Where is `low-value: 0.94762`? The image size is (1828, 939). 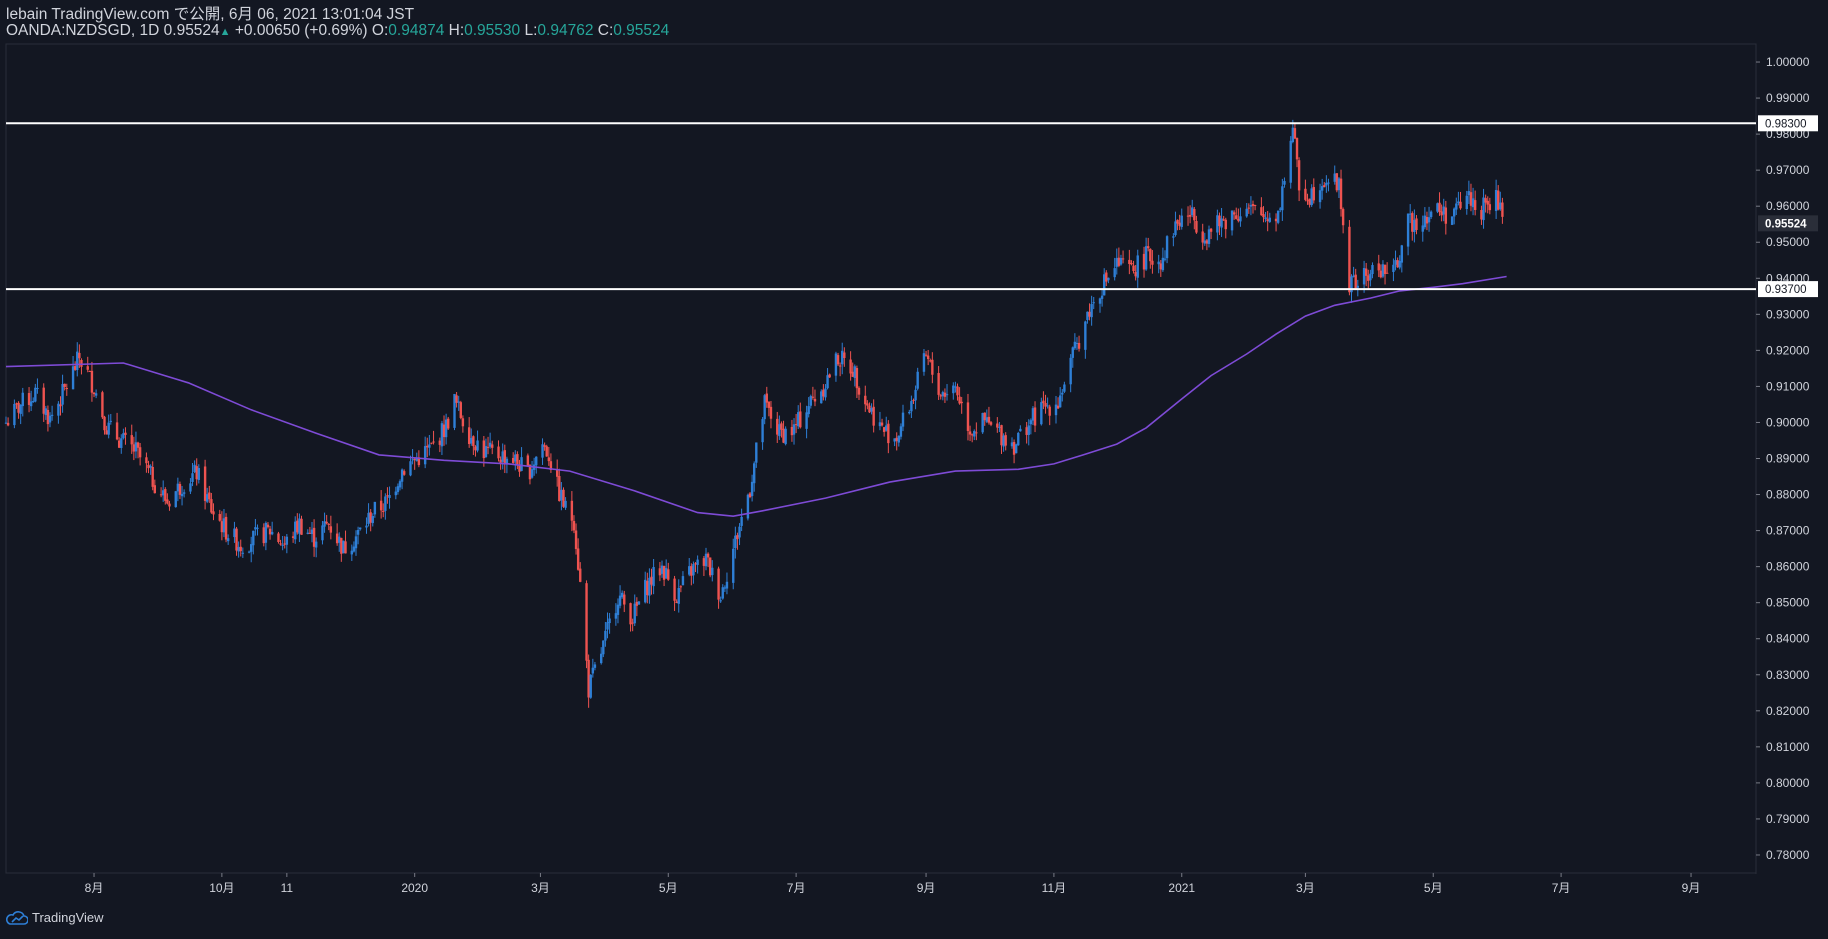
low-value: 0.94762 is located at coordinates (565, 30).